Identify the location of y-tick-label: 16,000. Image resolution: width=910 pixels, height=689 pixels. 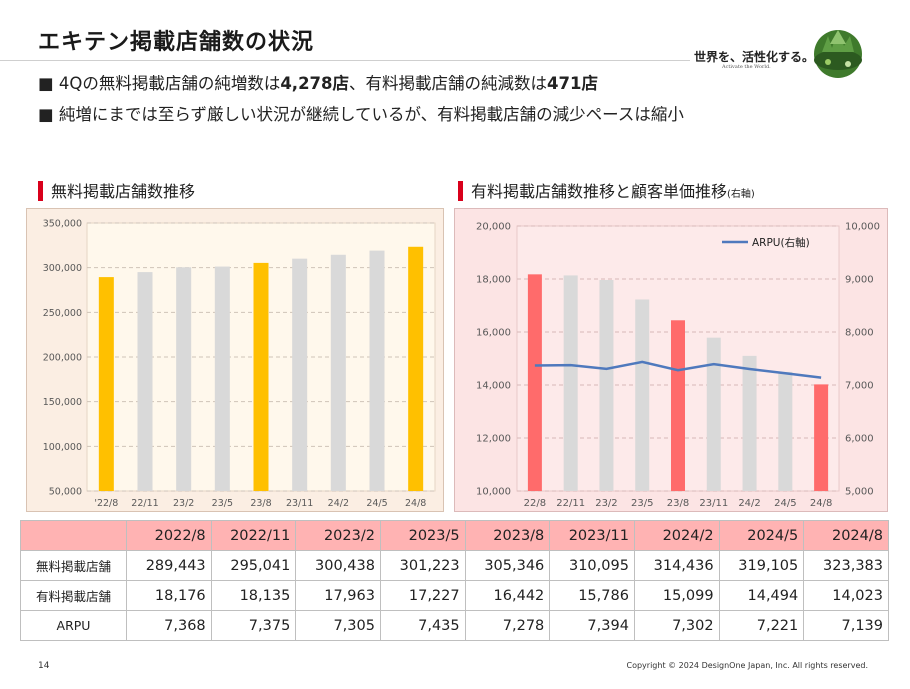
(493, 333).